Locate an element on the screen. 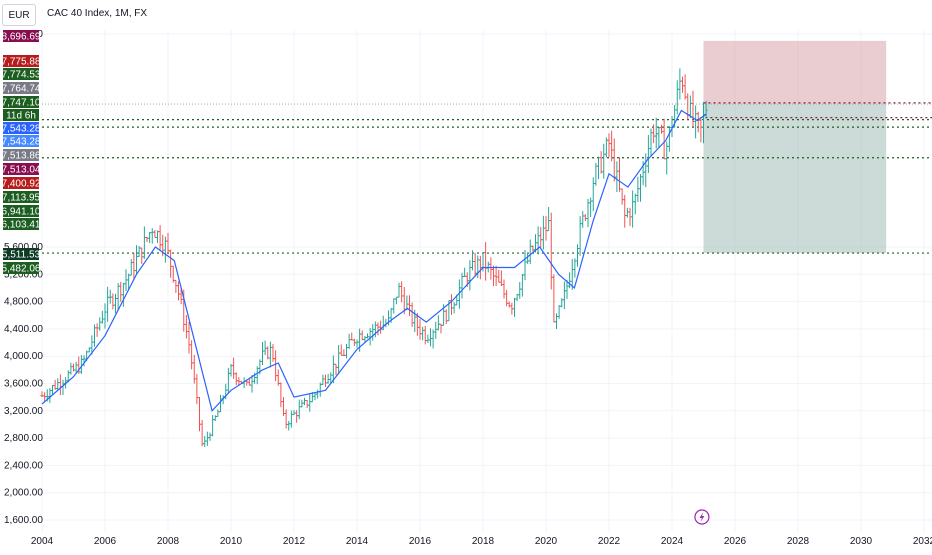 The image size is (932, 555). y-tick-label-8: 4,800.00 is located at coordinates (23, 302).